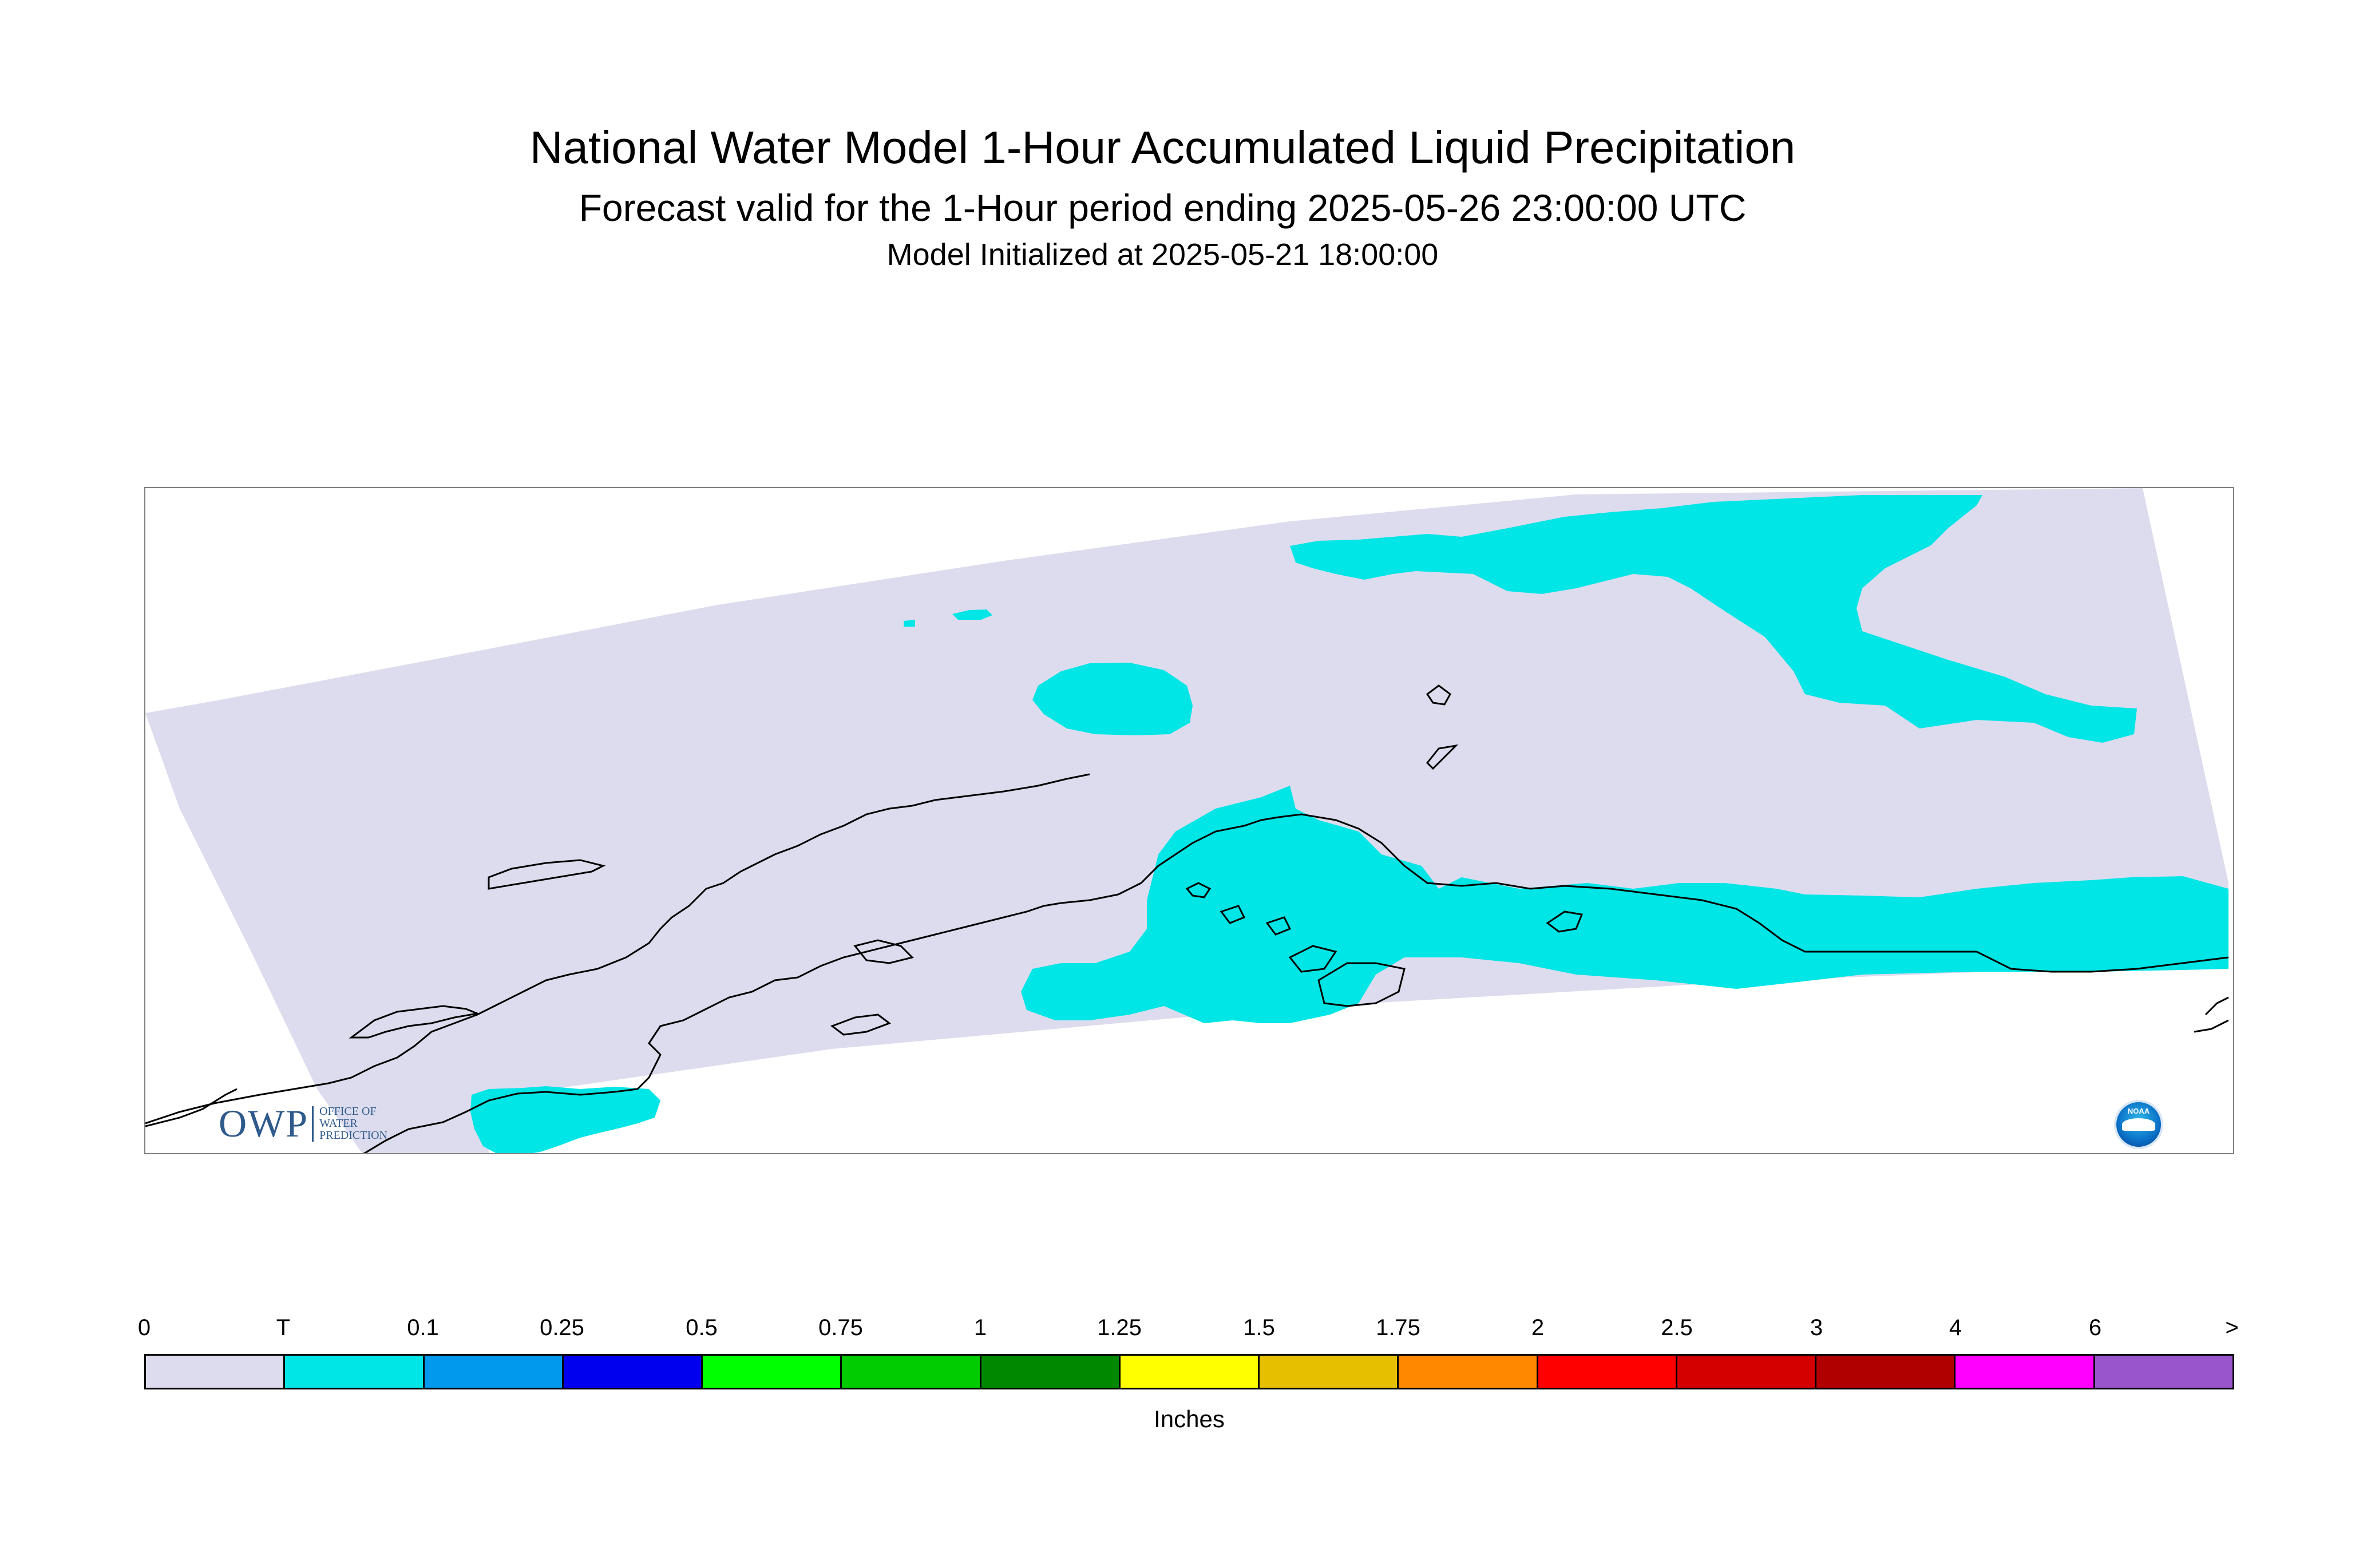 This screenshot has width=2375, height=1568. I want to click on coastline-east, so click(2211, 1014).